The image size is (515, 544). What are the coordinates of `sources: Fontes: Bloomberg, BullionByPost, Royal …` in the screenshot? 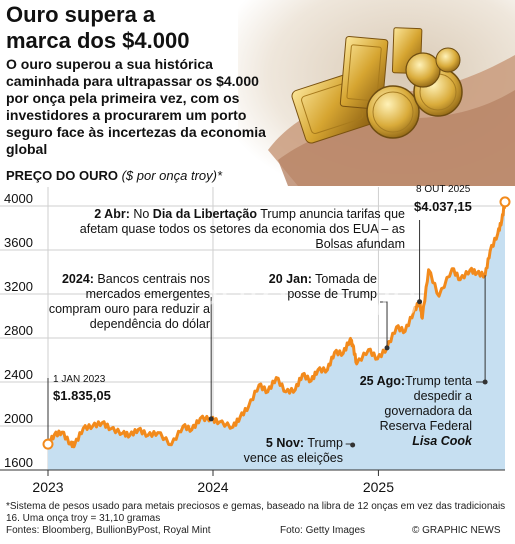 It's located at (108, 530).